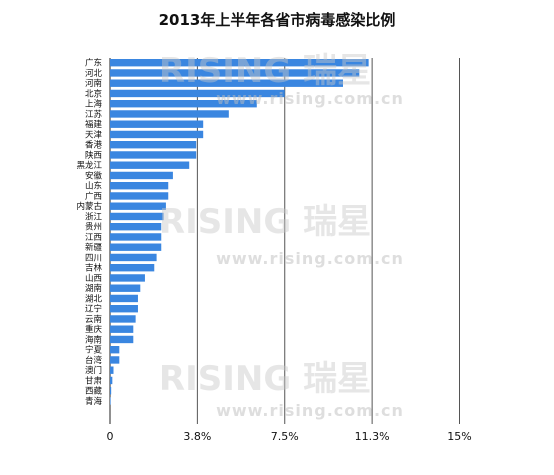 The width and height of the screenshot is (554, 475). I want to click on x-tick-label: 15%, so click(459, 436).